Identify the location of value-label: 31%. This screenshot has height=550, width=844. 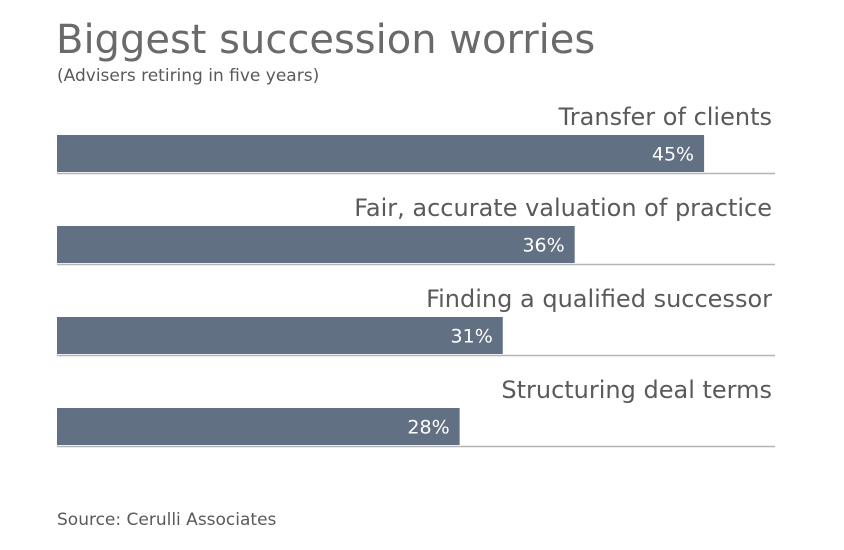
(472, 337).